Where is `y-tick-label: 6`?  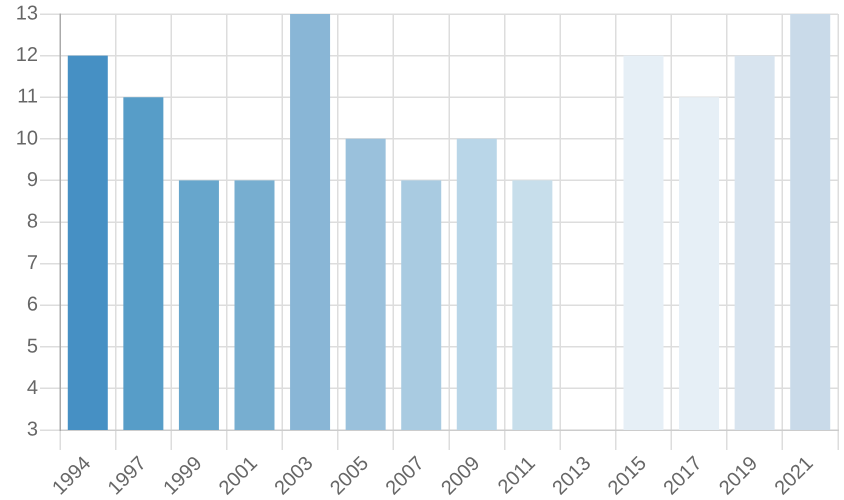 y-tick-label: 6 is located at coordinates (32, 305).